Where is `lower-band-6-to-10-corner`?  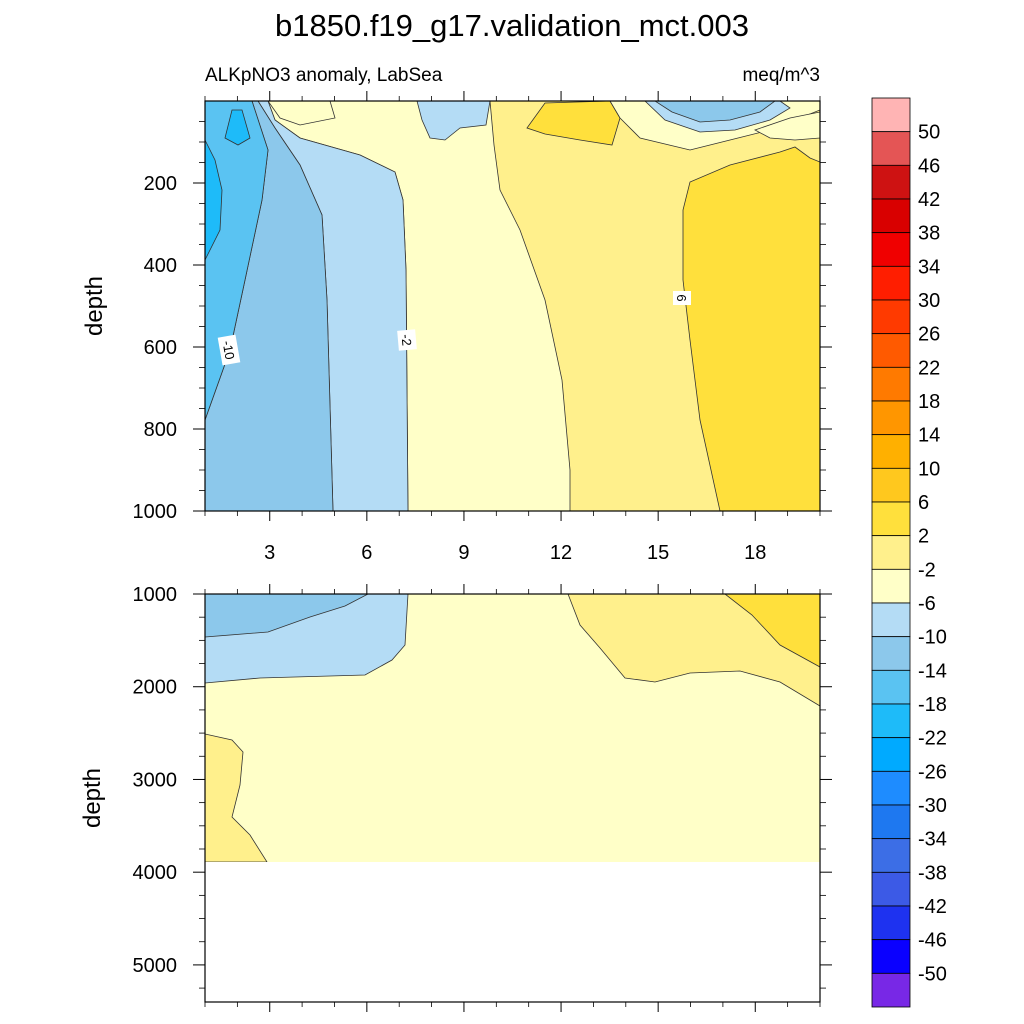 lower-band-6-to-10-corner is located at coordinates (772, 631).